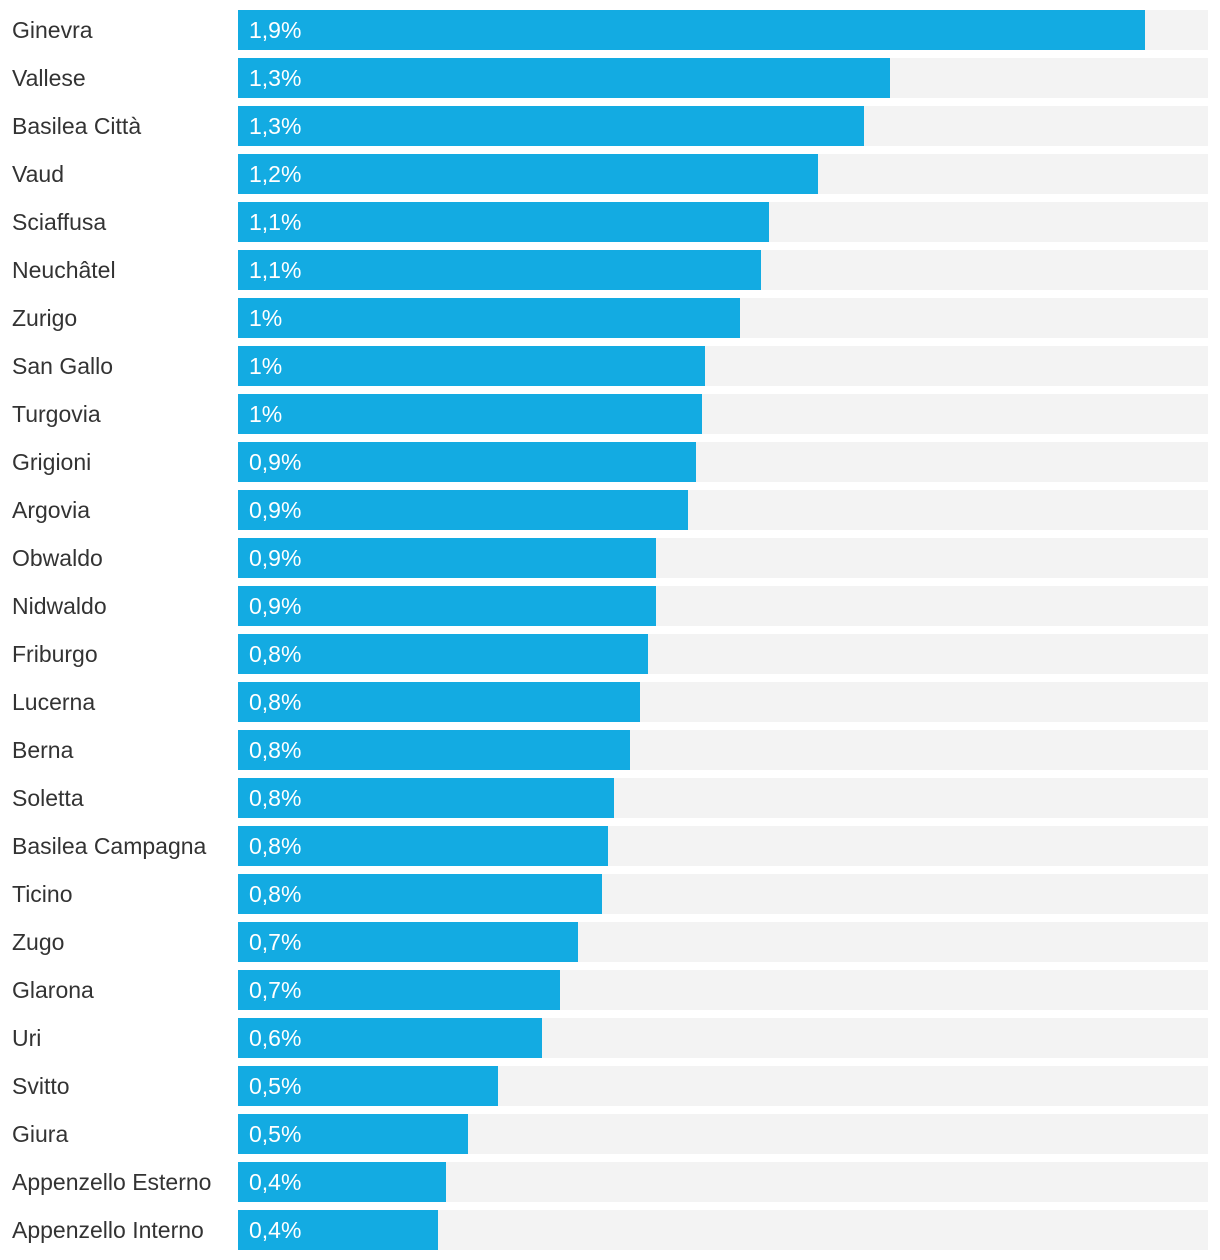 Image resolution: width=1220 pixels, height=1260 pixels. I want to click on category-label: Svitto, so click(41, 1086).